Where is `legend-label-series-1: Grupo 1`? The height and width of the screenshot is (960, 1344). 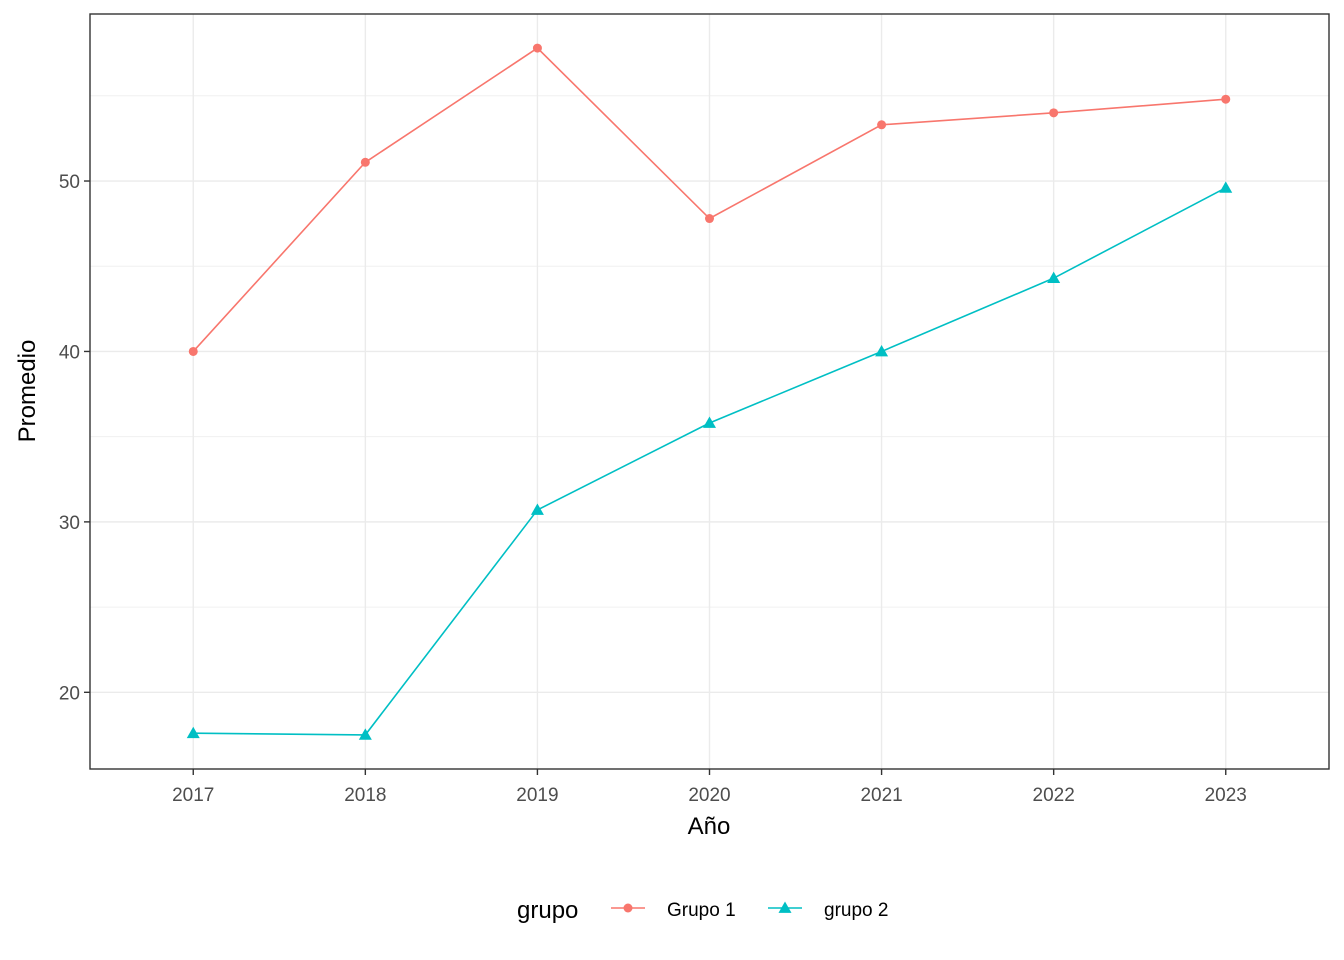
legend-label-series-1: Grupo 1 is located at coordinates (701, 910).